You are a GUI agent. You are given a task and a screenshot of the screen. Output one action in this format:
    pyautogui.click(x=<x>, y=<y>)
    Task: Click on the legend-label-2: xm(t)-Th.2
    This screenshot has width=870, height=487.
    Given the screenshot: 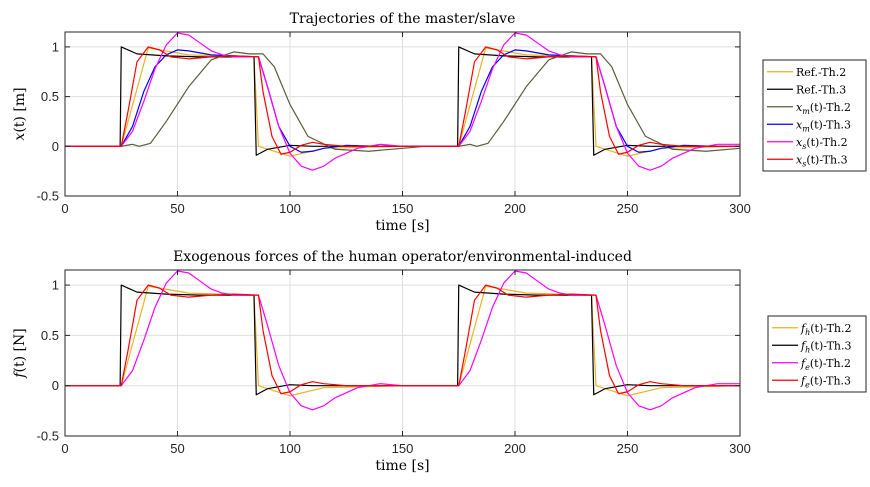 What is the action you would take?
    pyautogui.click(x=823, y=108)
    